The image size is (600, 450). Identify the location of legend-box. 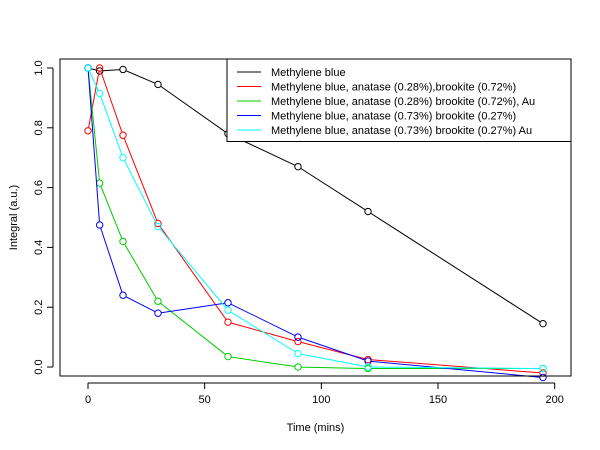
(399, 100).